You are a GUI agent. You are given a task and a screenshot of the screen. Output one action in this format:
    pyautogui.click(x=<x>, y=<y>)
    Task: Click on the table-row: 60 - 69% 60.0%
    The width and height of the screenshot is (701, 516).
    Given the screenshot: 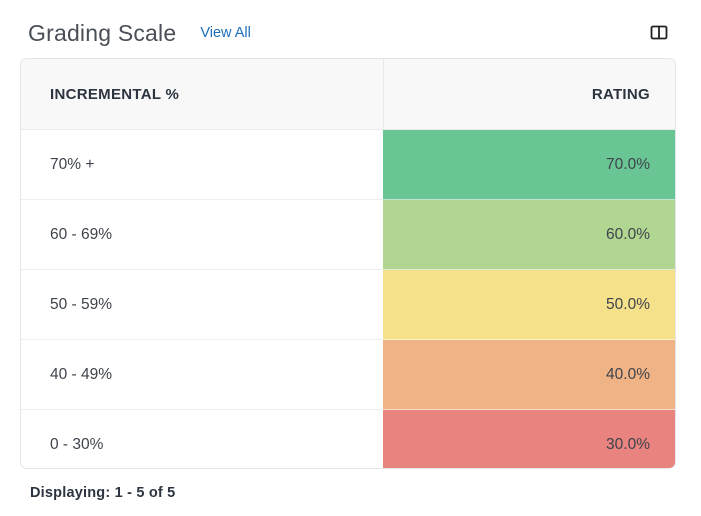 What is the action you would take?
    pyautogui.click(x=348, y=234)
    